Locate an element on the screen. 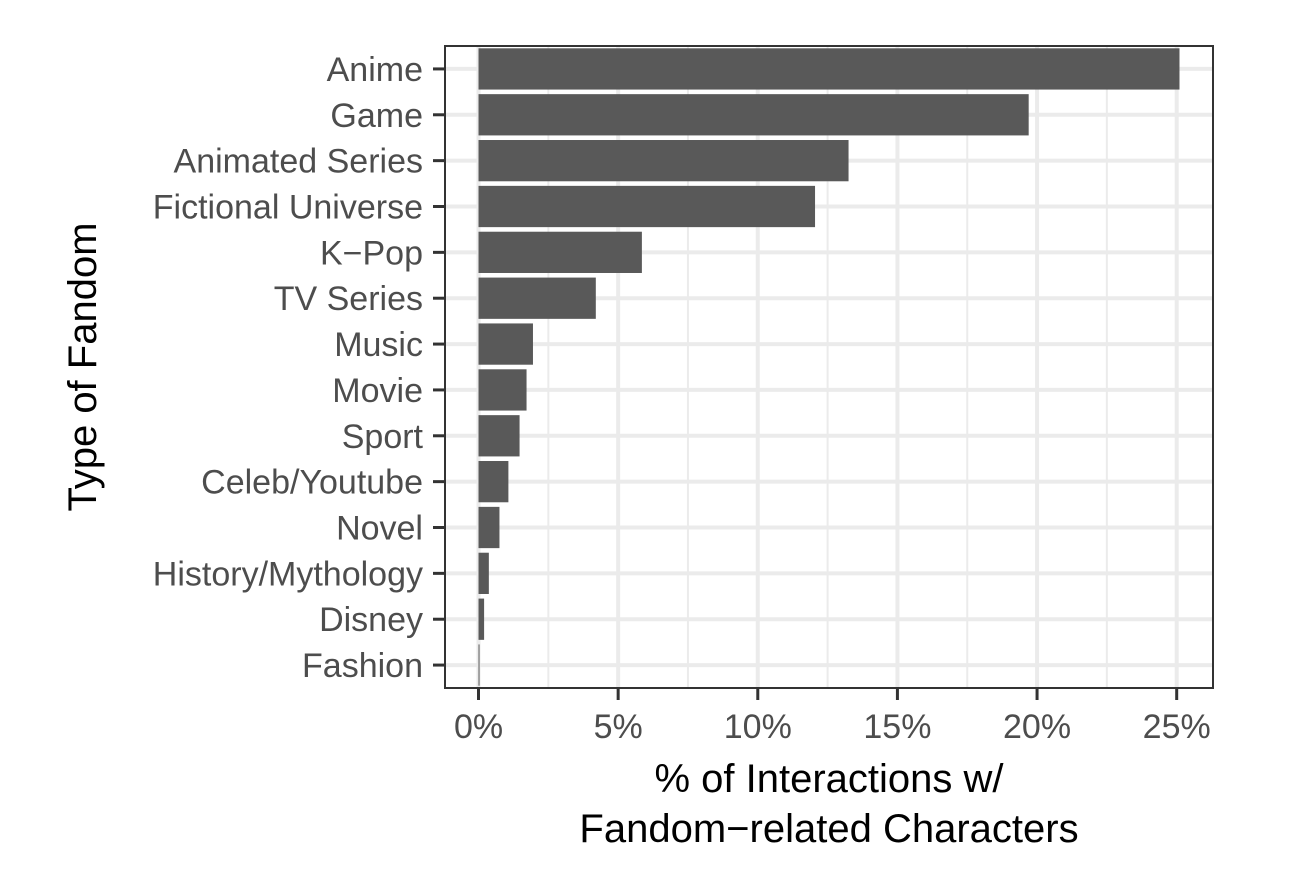  bar-k-pop is located at coordinates (560, 252).